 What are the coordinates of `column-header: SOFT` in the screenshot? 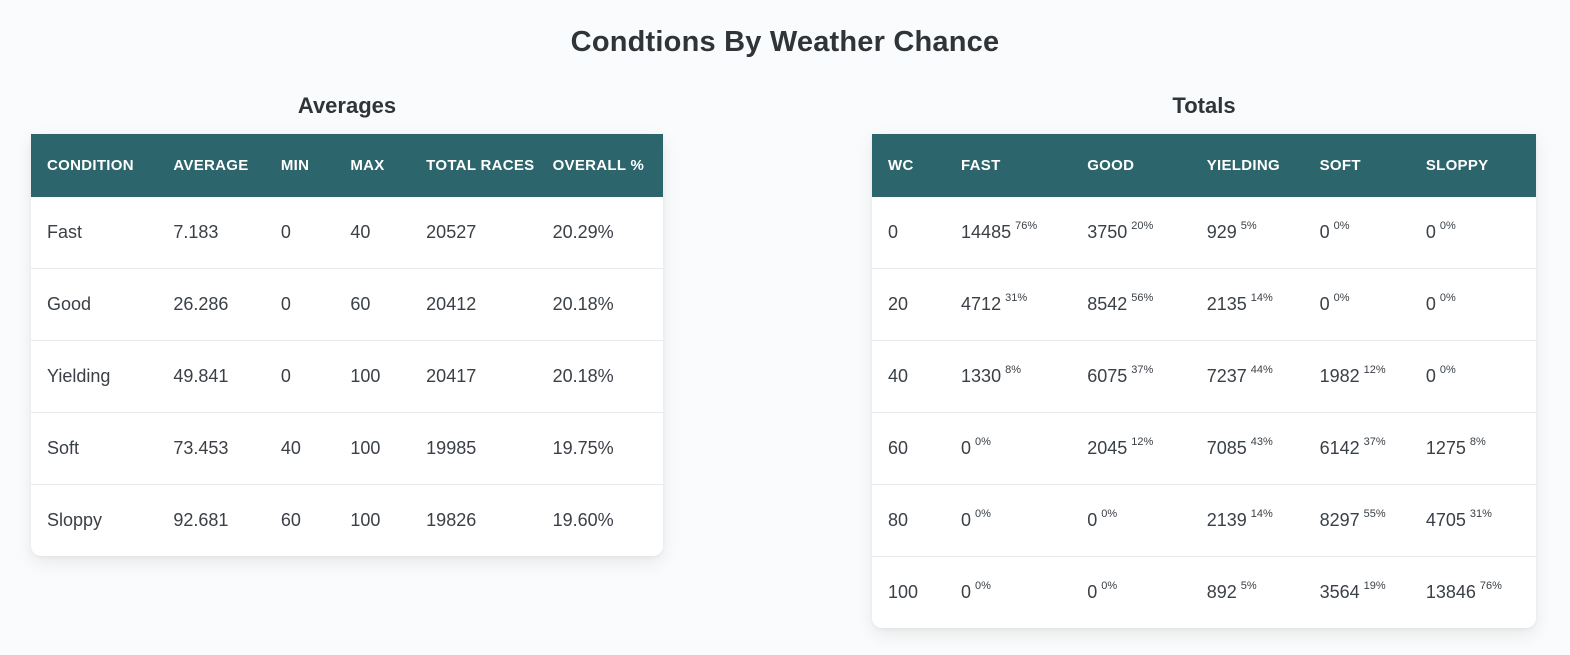 It's located at (1356, 165).